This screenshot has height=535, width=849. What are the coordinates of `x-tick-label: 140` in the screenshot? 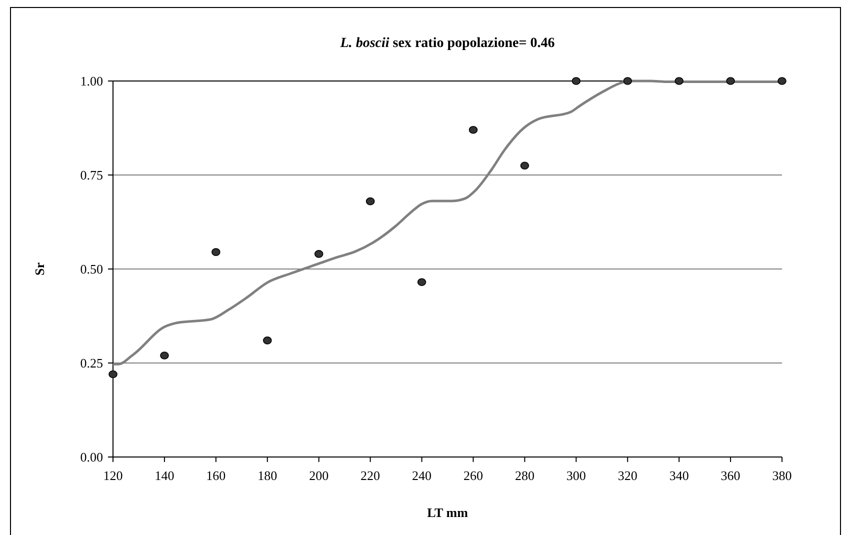 It's located at (164, 475).